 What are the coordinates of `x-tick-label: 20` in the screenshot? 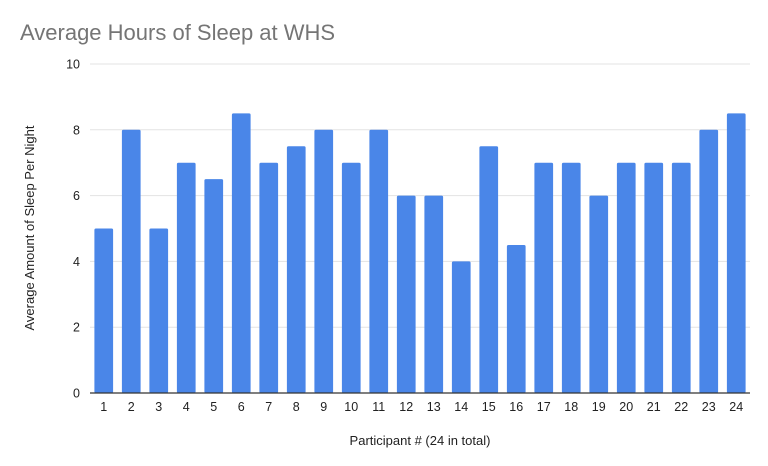 It's located at (626, 407).